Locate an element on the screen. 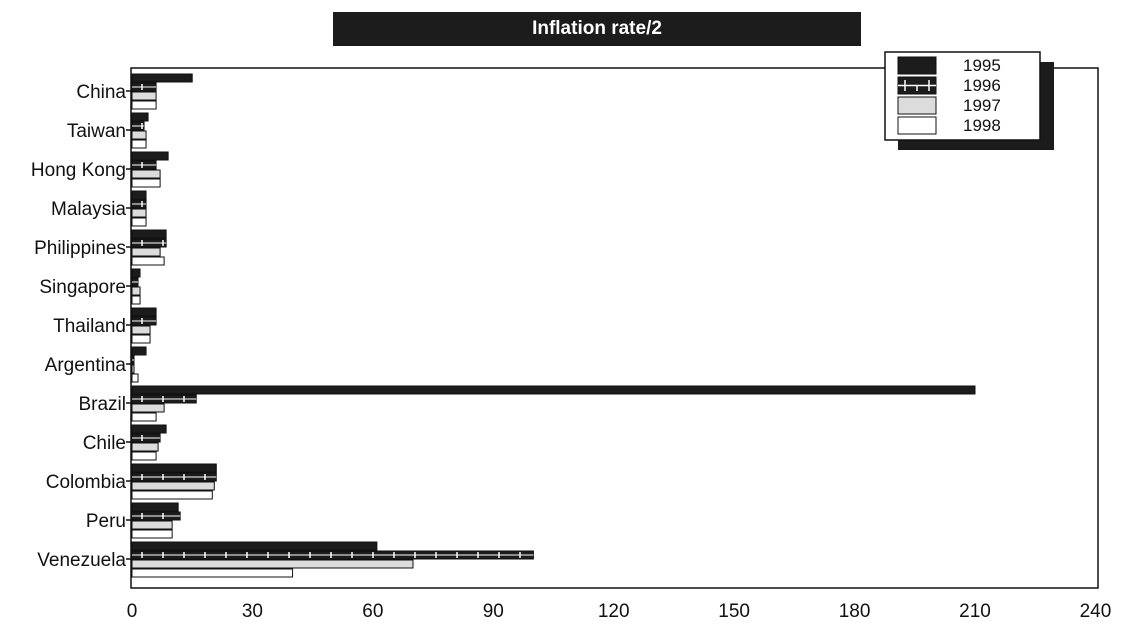  category-label: Colombia is located at coordinates (86, 482).